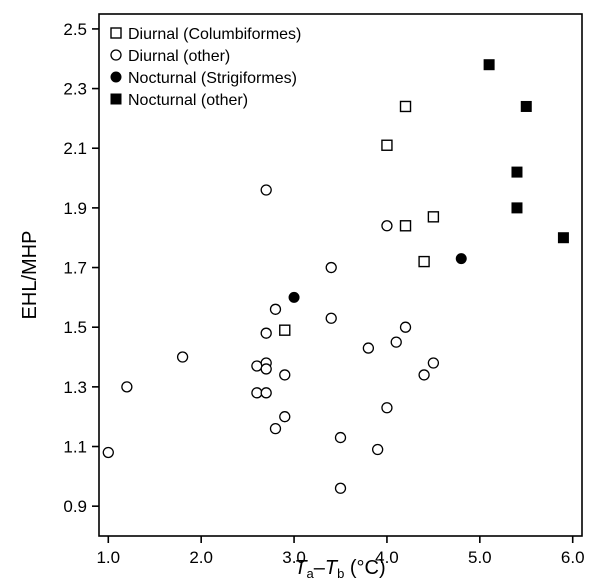 The height and width of the screenshot is (580, 597). Describe the element at coordinates (179, 56) in the screenshot. I see `legend-label: Diurnal (other)` at that location.